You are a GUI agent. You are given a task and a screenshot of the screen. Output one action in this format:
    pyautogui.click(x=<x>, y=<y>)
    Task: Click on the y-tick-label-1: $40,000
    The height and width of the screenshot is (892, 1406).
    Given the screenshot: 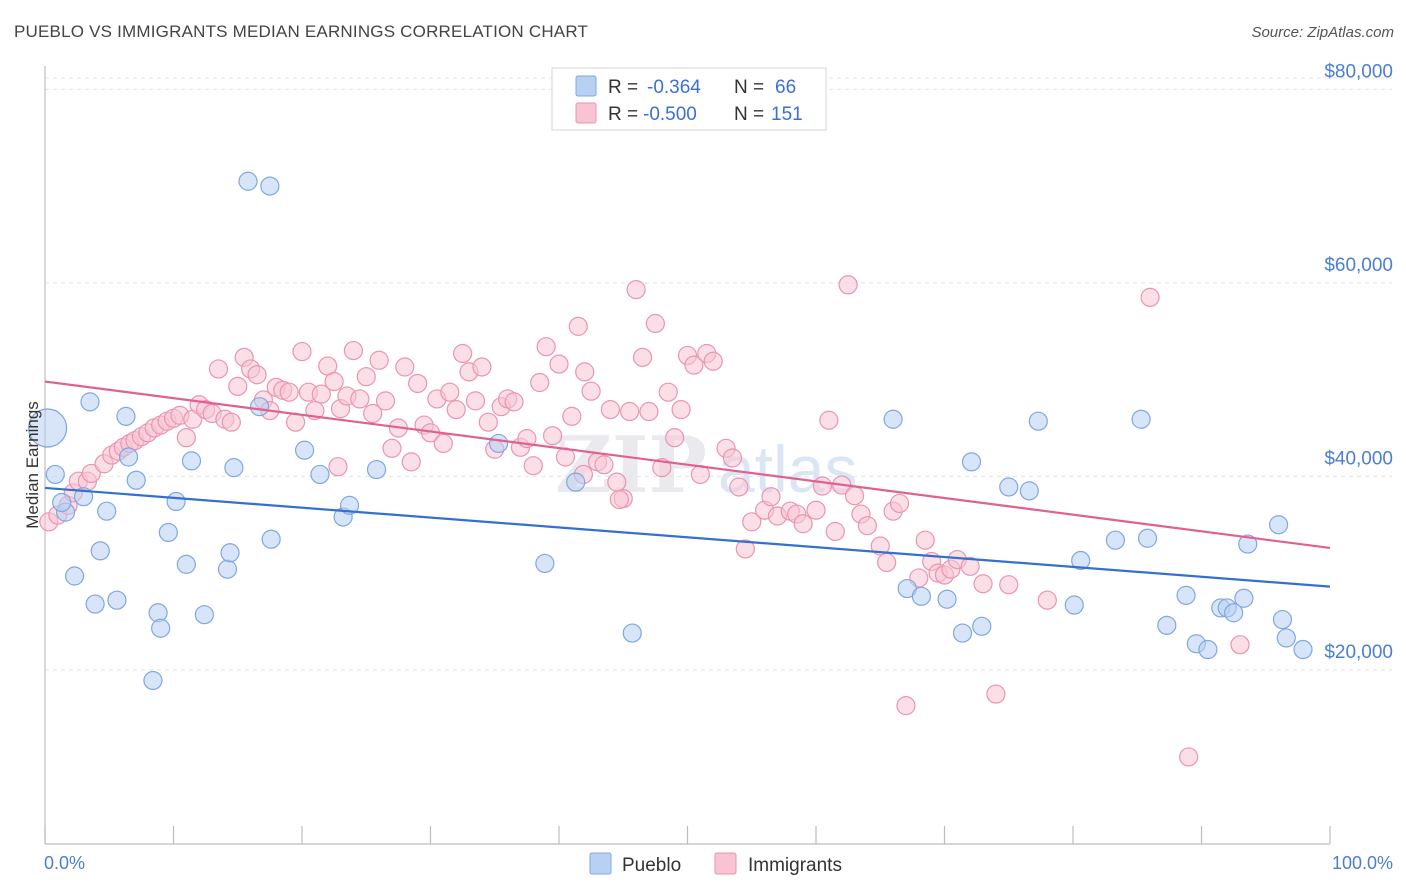 What is the action you would take?
    pyautogui.click(x=1358, y=458)
    